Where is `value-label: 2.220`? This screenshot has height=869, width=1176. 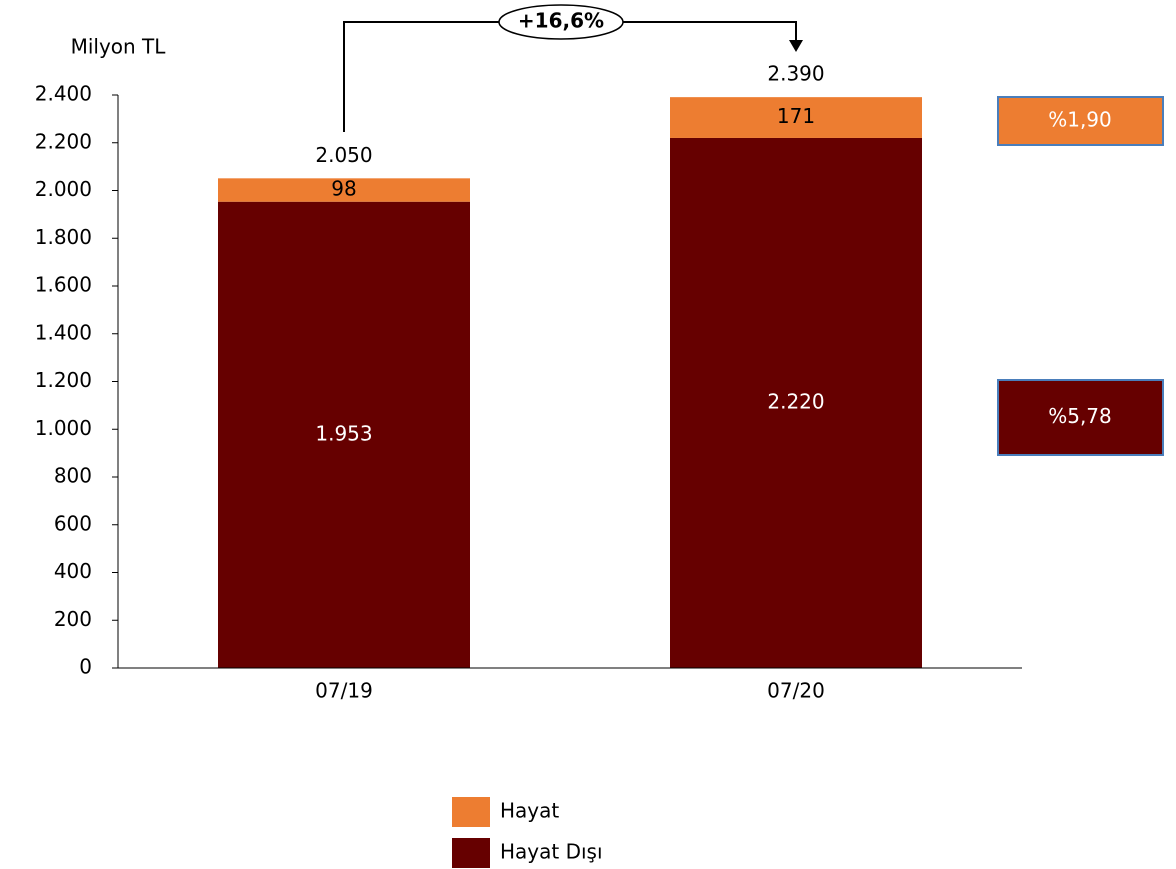 value-label: 2.220 is located at coordinates (795, 401).